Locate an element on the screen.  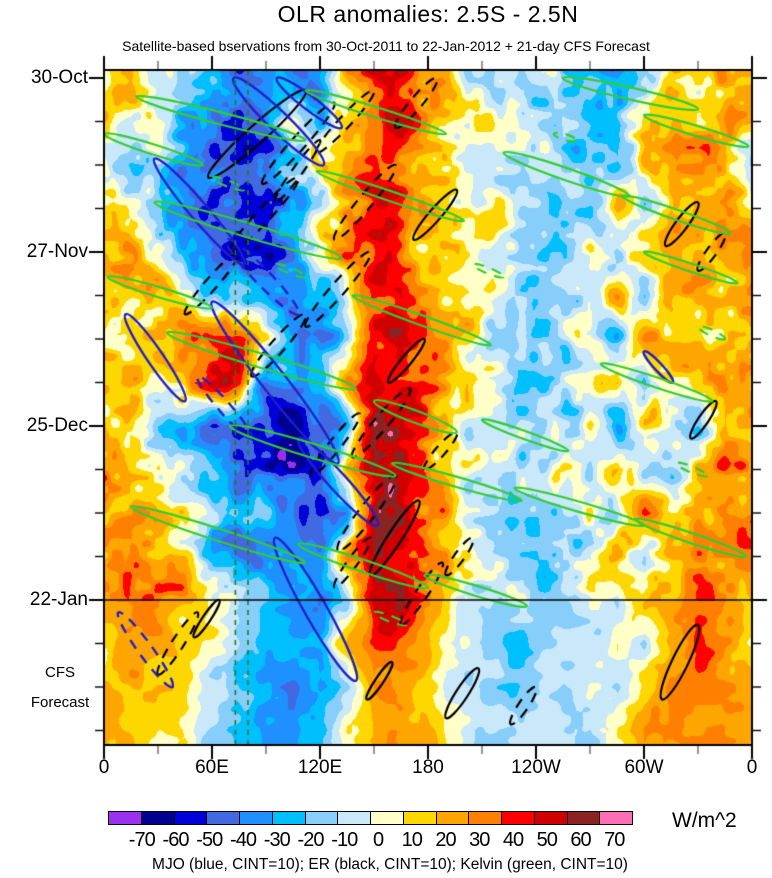
colorbar-tick-label: -50 is located at coordinates (209, 840).